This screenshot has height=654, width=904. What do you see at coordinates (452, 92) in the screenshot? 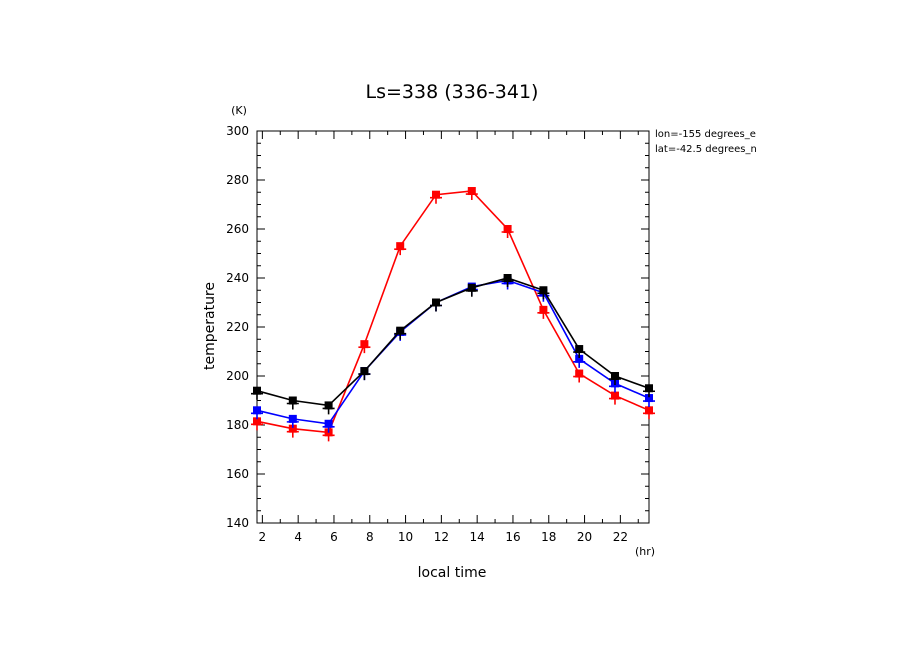
I see `chart-title: Ls=338 (336-341)` at bounding box center [452, 92].